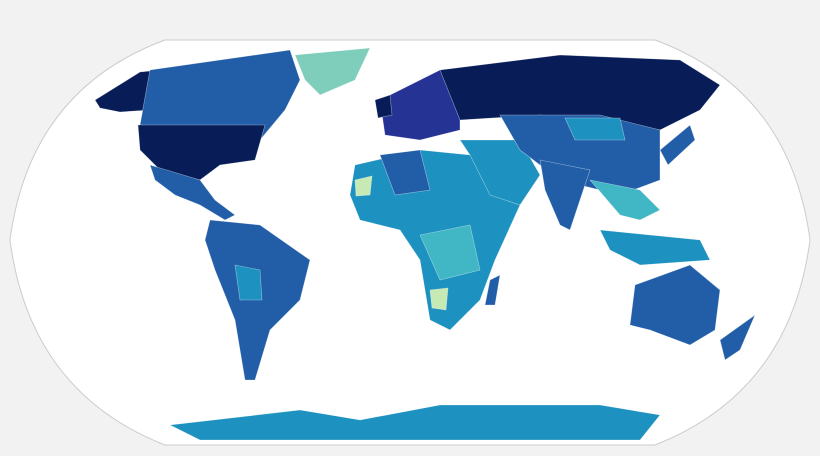 Image resolution: width=820 pixels, height=456 pixels. I want to click on north-africa, so click(405, 172).